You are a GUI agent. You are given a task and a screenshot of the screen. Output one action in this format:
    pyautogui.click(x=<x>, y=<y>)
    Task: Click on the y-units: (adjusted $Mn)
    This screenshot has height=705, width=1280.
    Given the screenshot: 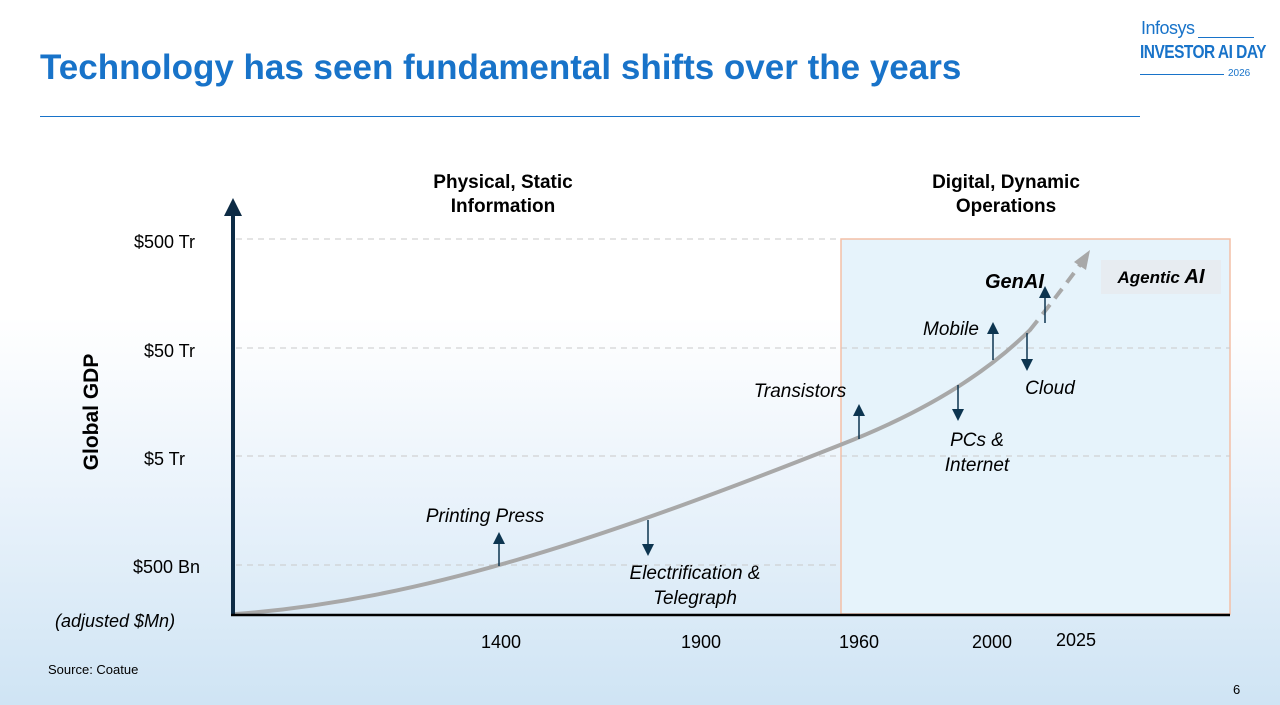 What is the action you would take?
    pyautogui.click(x=115, y=621)
    